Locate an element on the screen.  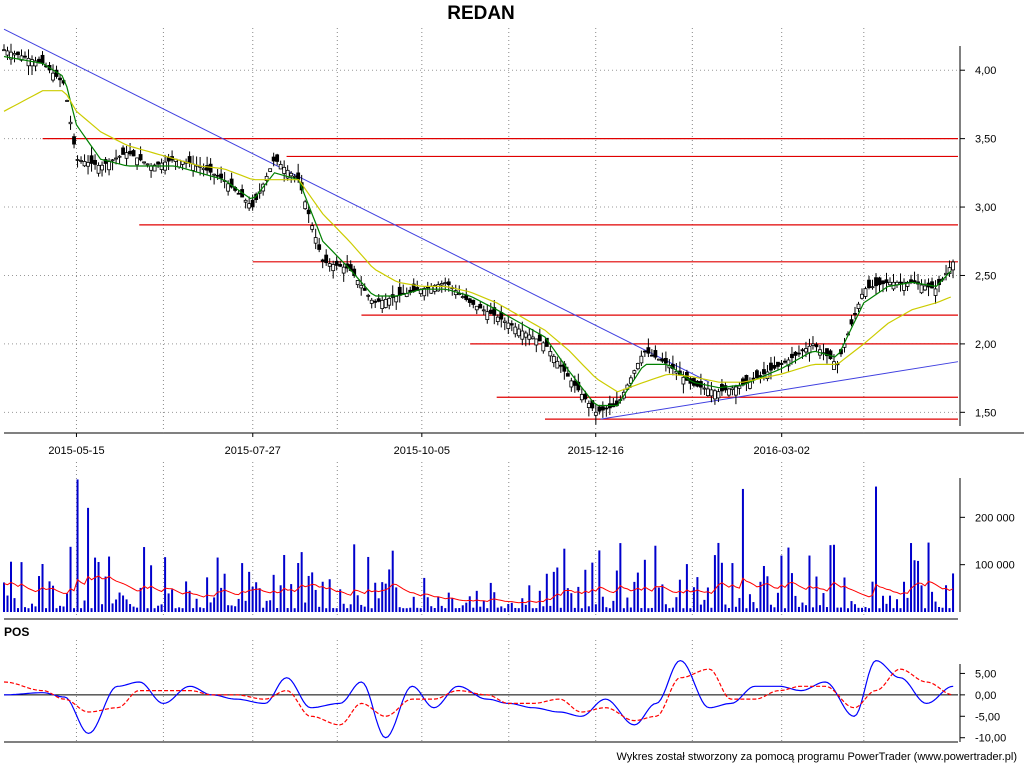
oscillator-signal-line is located at coordinates (478, 697).